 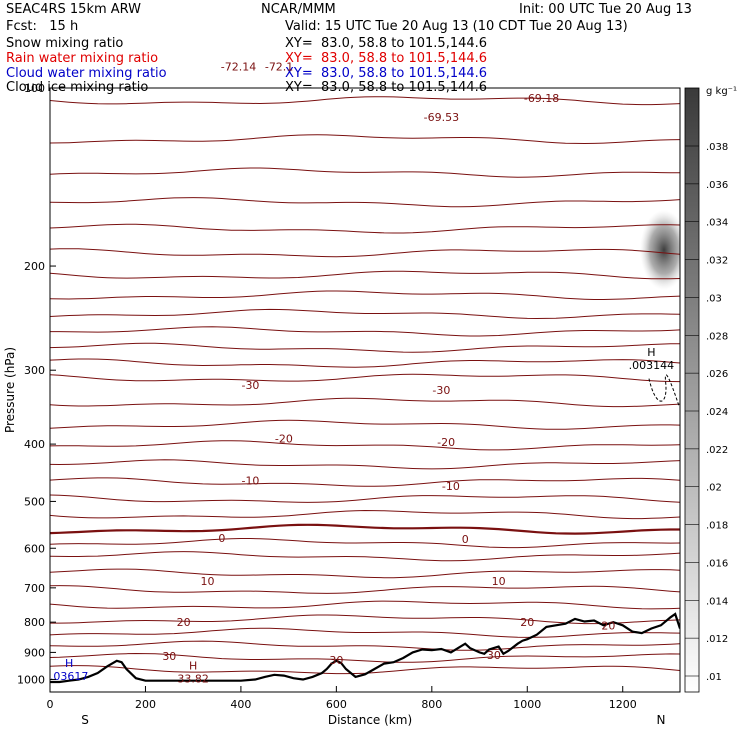 What do you see at coordinates (661, 720) in the screenshot?
I see `right-endpoint-label: N` at bounding box center [661, 720].